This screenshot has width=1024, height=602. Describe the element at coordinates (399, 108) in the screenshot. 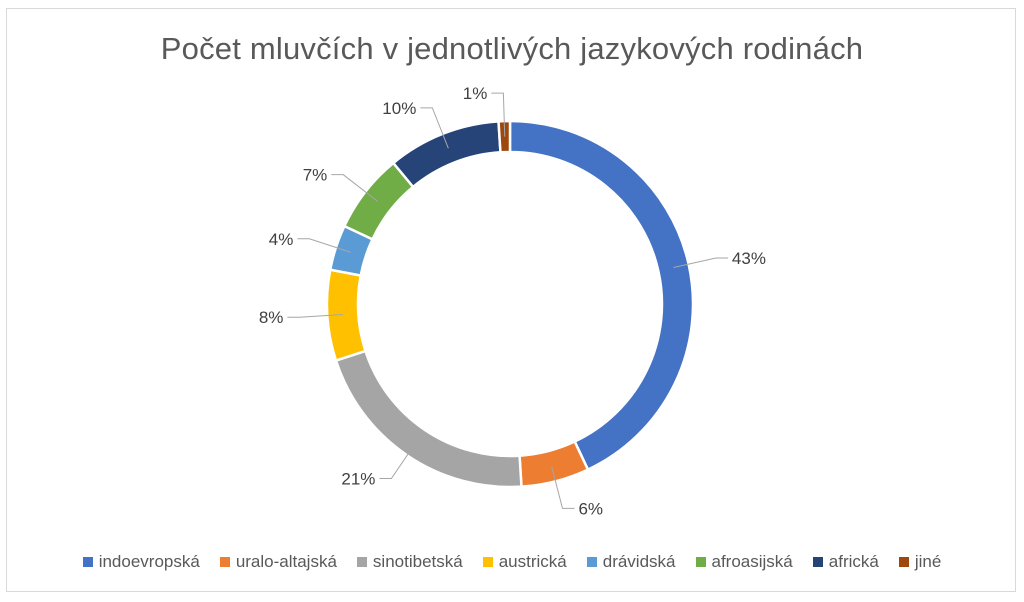

I see `data-label-africka: 10%` at that location.